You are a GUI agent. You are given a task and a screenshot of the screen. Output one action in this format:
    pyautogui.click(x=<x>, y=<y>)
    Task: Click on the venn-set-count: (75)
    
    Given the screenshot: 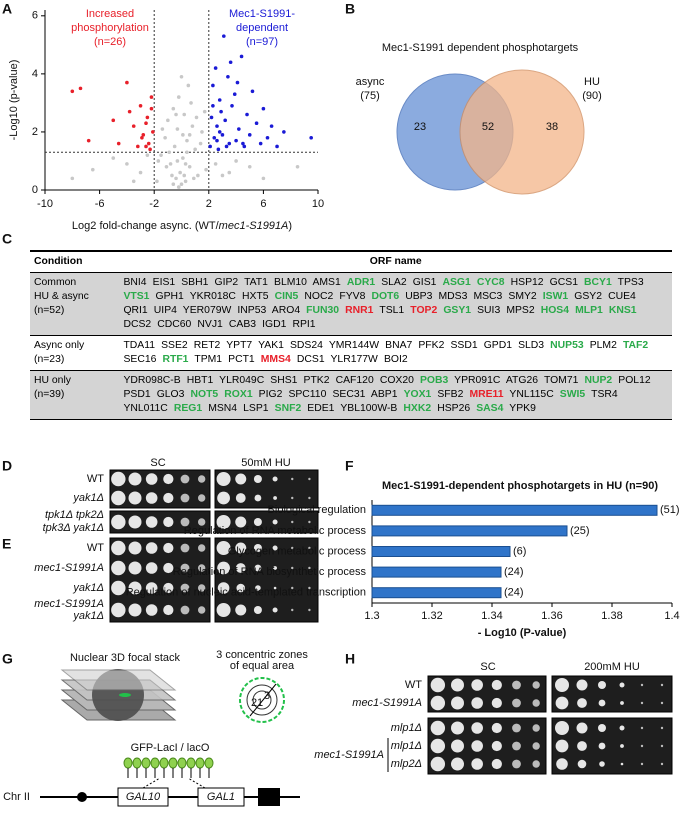 What is the action you would take?
    pyautogui.click(x=370, y=96)
    